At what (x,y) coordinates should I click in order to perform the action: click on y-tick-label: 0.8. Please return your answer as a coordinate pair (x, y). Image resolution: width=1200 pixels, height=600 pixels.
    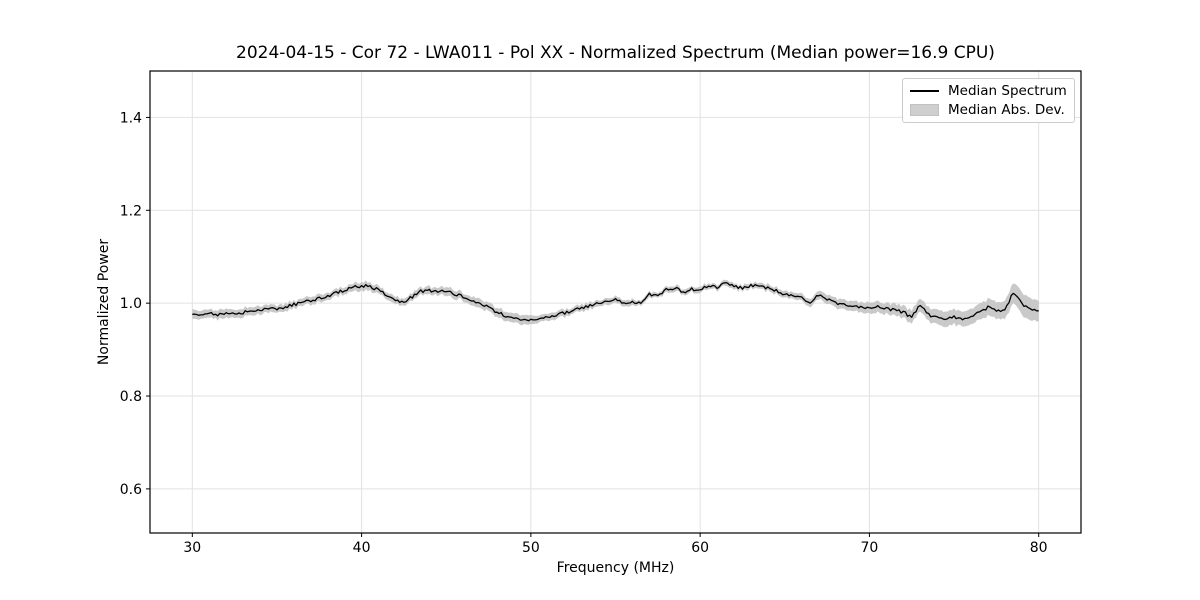
    Looking at the image, I should click on (131, 397).